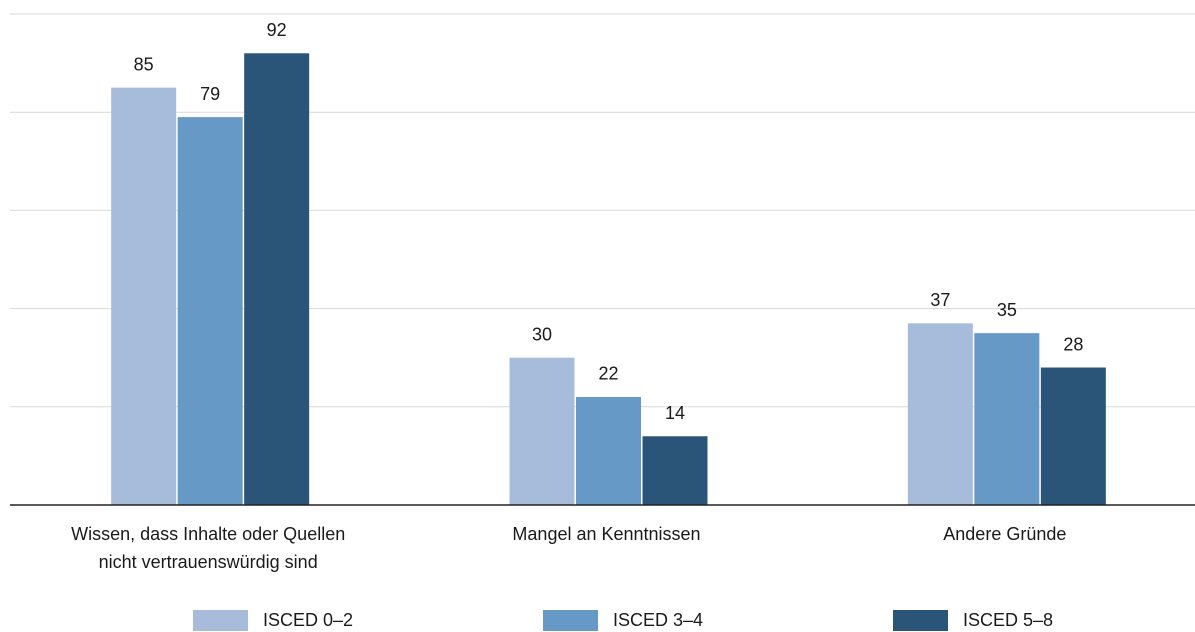  Describe the element at coordinates (940, 300) in the screenshot. I see `value-label: 37` at that location.